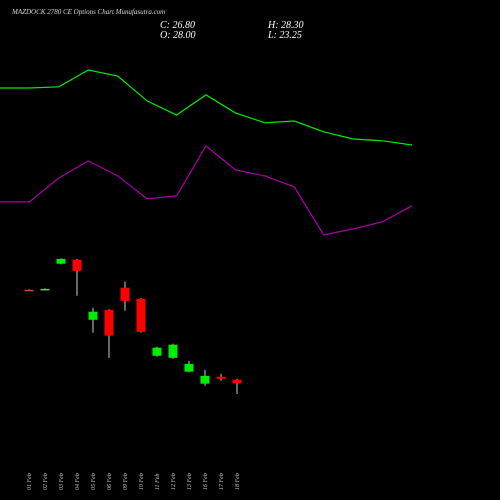 This screenshot has height=500, width=500. I want to click on x-tick-label: 13 Feb, so click(190, 481).